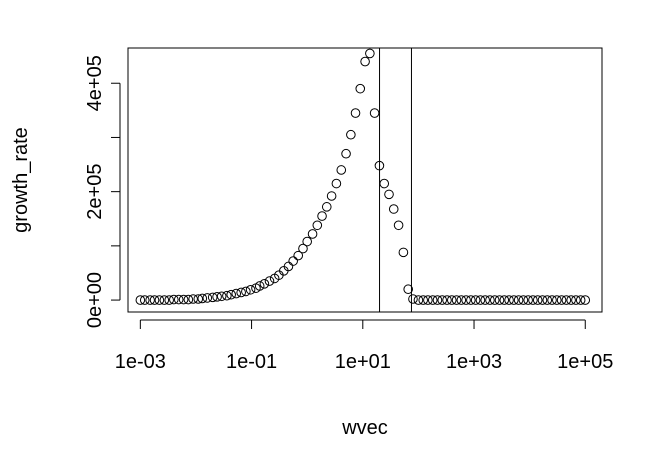 This screenshot has height=474, width=648. I want to click on y-tick-label: 2e+05, so click(95, 192).